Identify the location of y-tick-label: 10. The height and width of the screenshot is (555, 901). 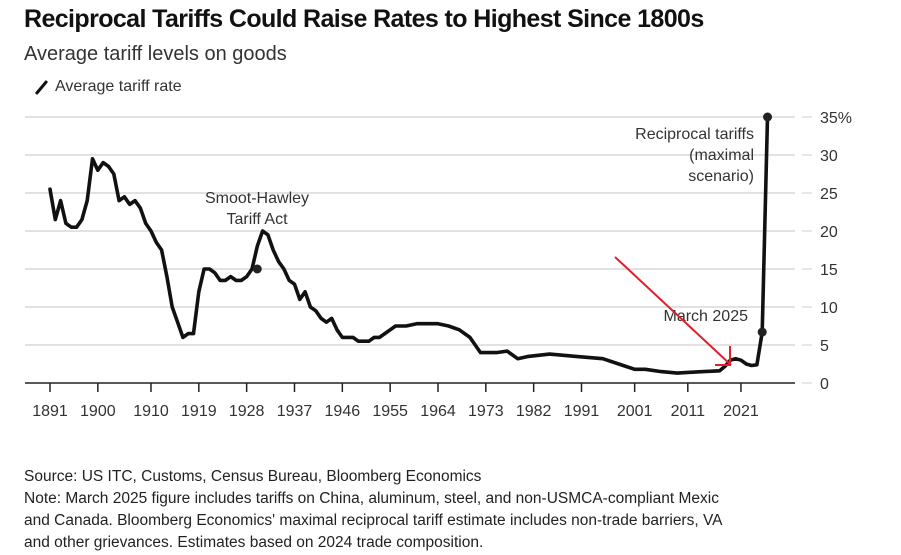
(829, 308).